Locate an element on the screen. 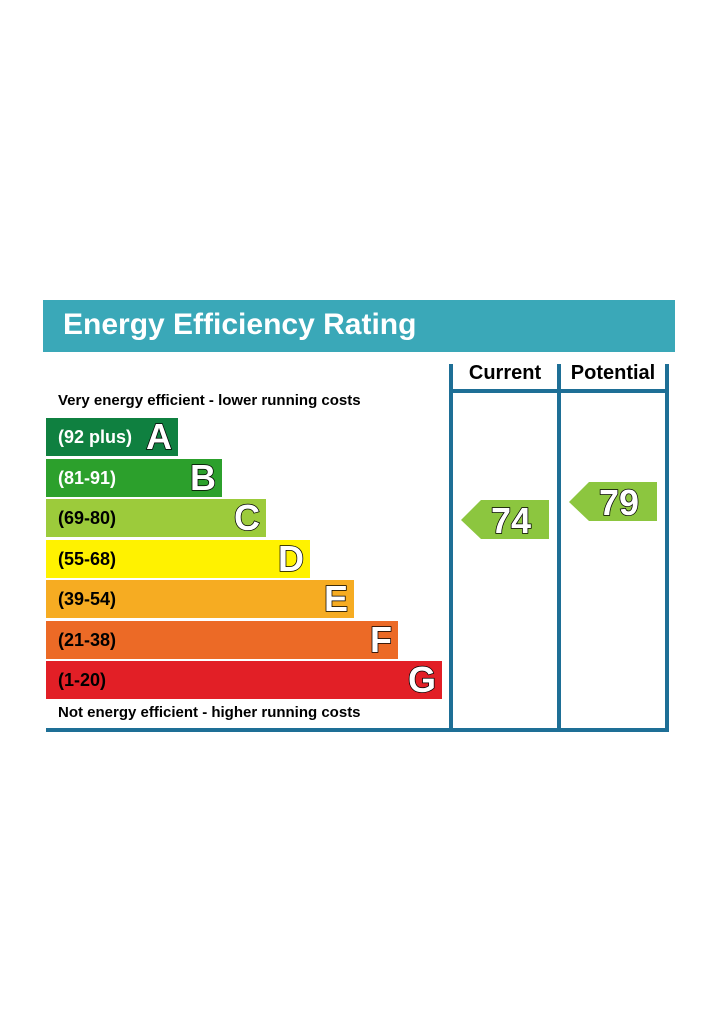  band-range-label: (81-91) is located at coordinates (87, 477).